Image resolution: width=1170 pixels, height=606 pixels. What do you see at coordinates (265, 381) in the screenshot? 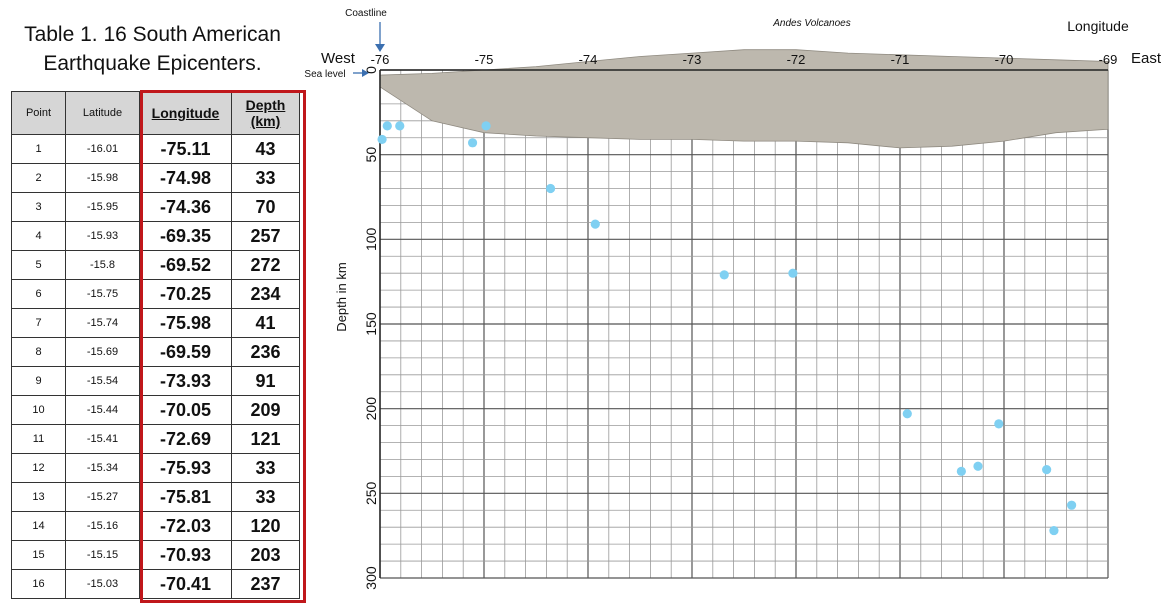
I see `cell-depth: 91` at bounding box center [265, 381].